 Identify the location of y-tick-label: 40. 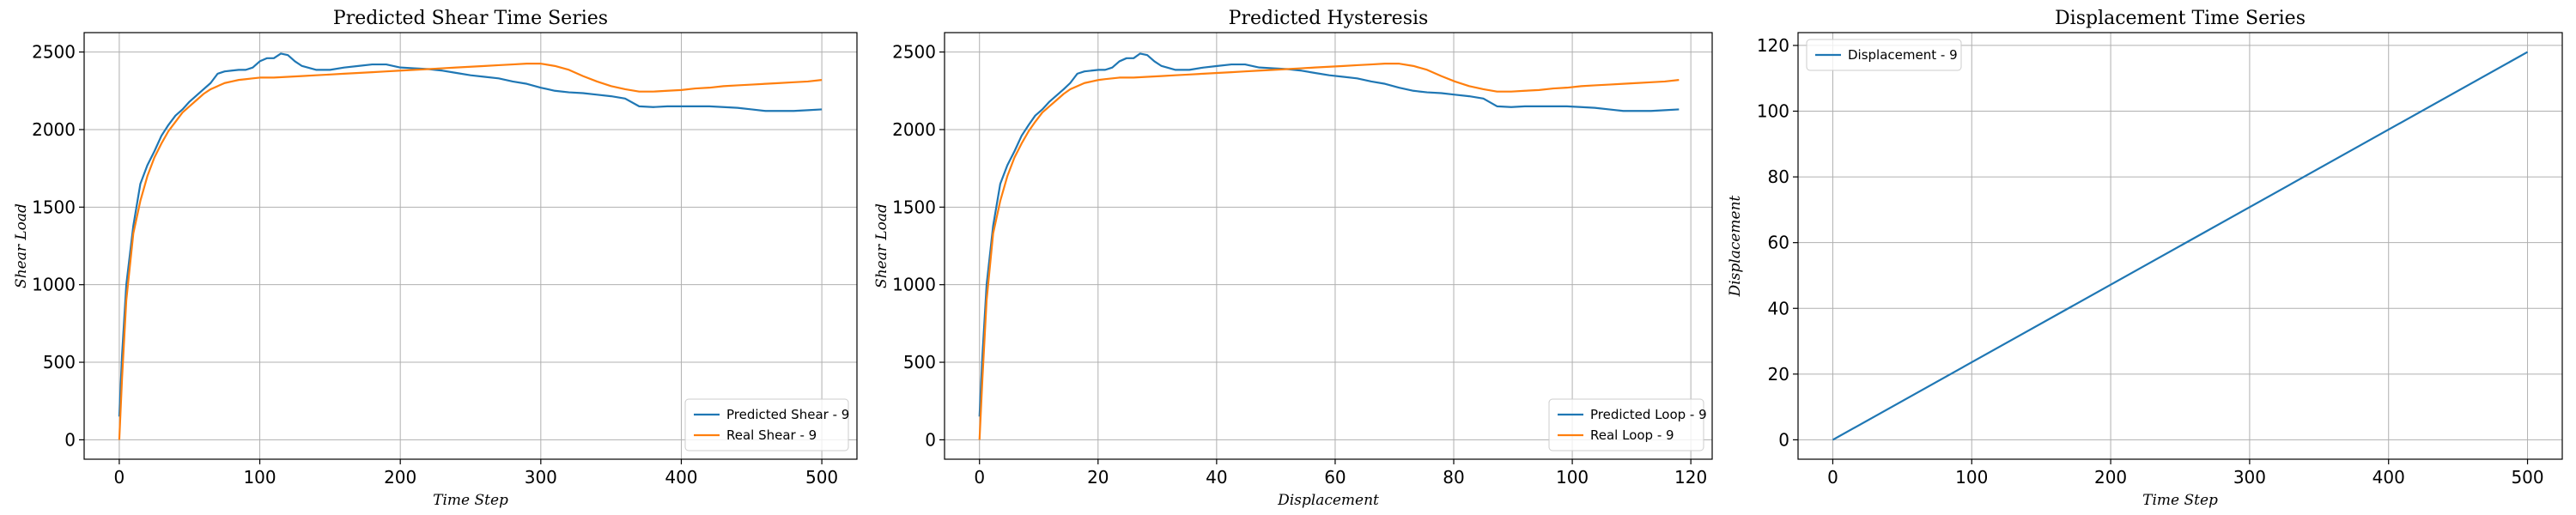
(1778, 308).